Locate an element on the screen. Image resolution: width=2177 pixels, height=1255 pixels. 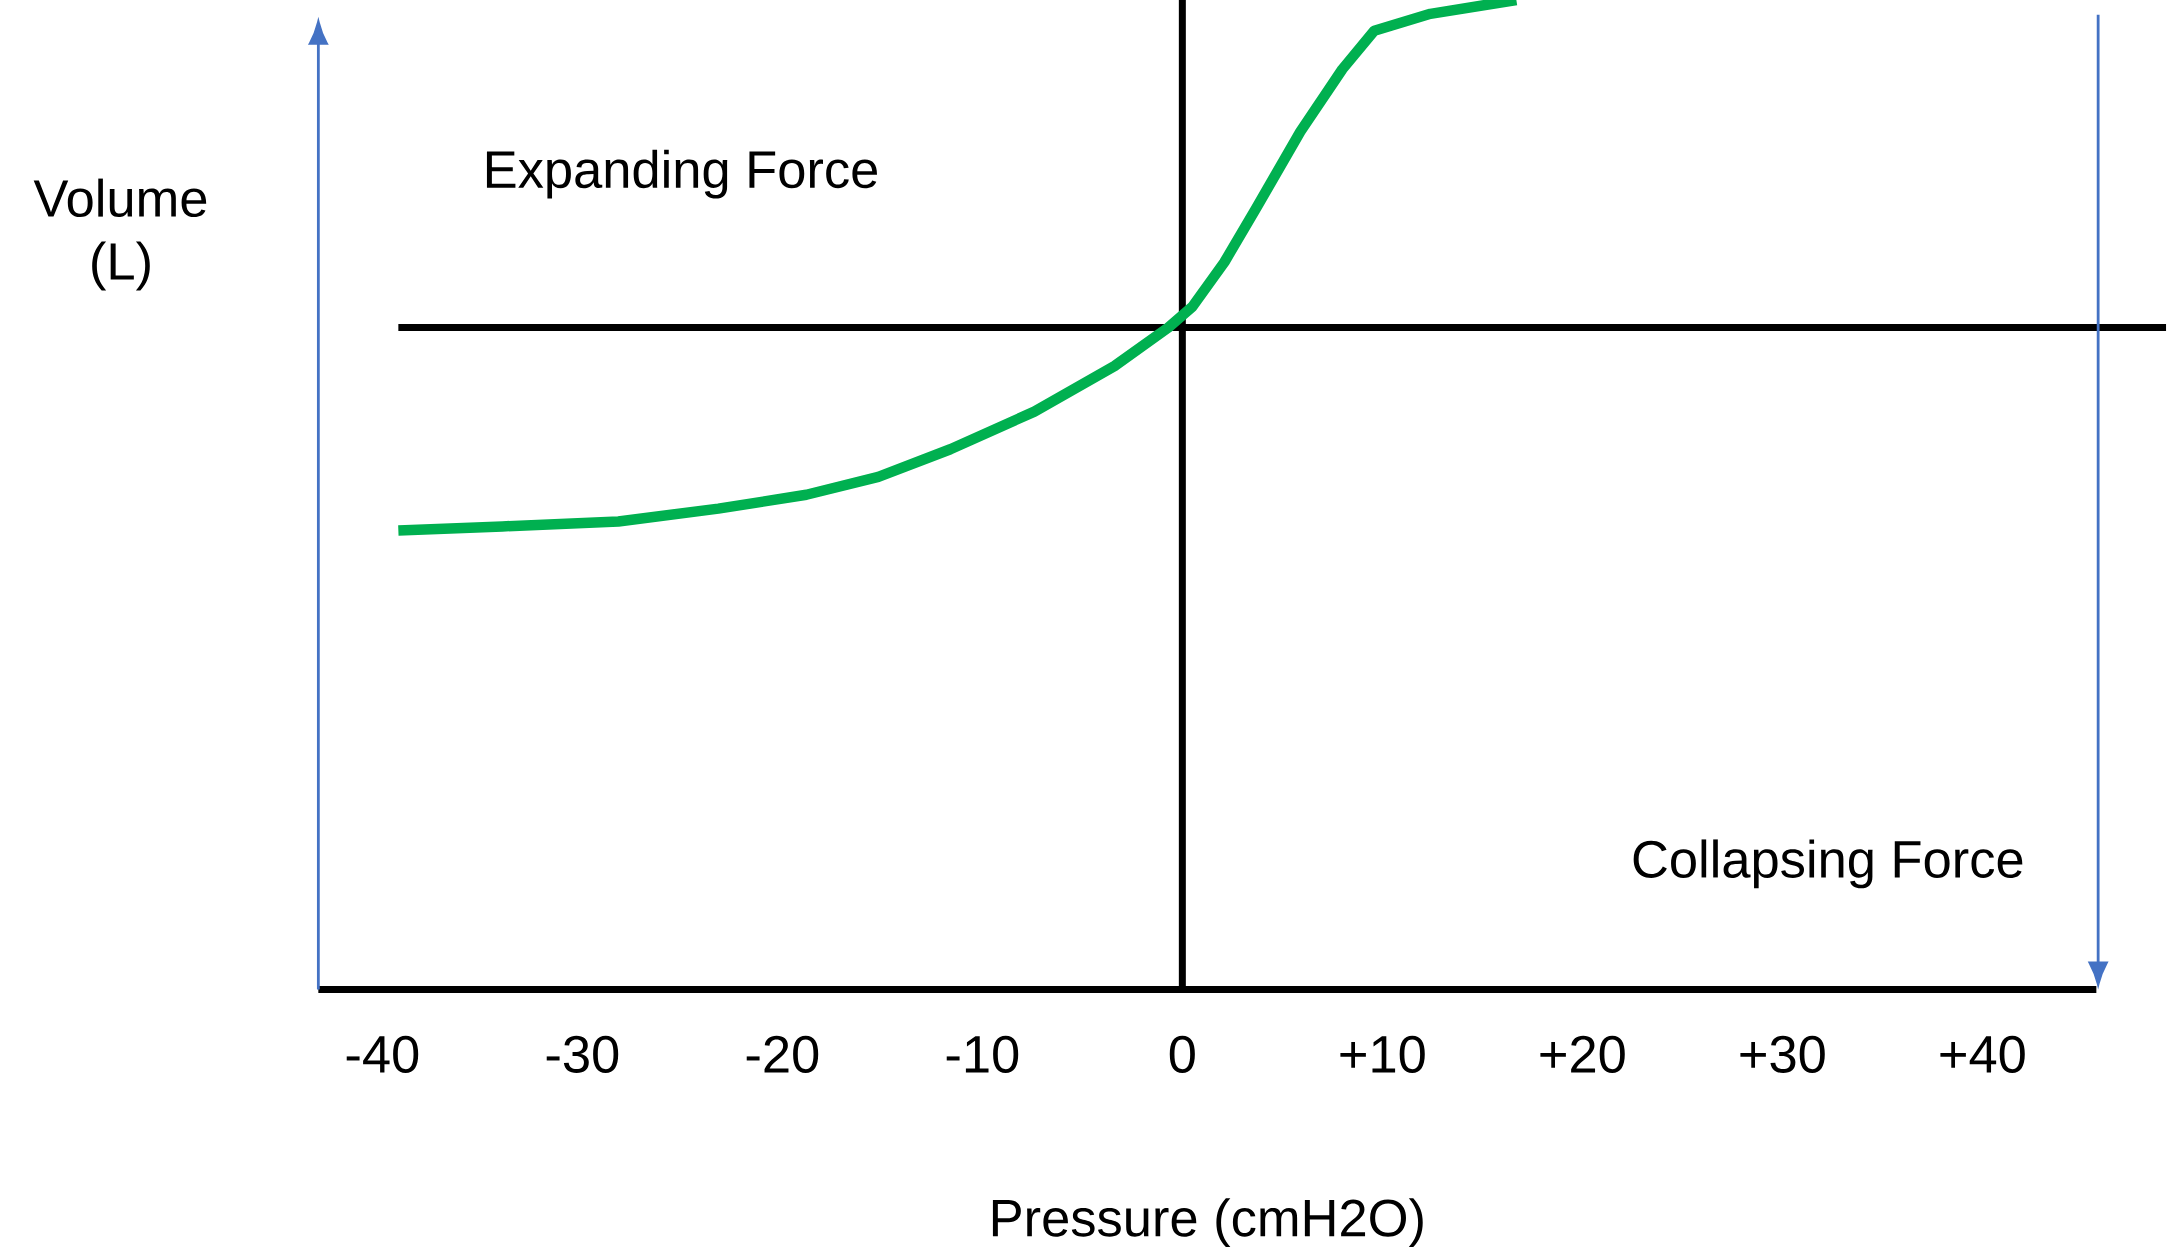
x-tick-label: -20 is located at coordinates (782, 1054).